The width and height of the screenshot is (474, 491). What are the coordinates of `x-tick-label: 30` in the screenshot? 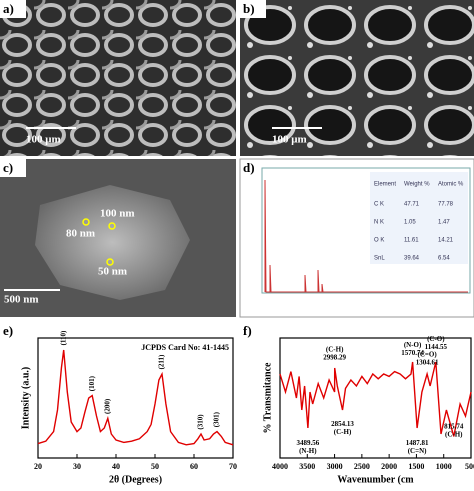 It's located at (77, 466).